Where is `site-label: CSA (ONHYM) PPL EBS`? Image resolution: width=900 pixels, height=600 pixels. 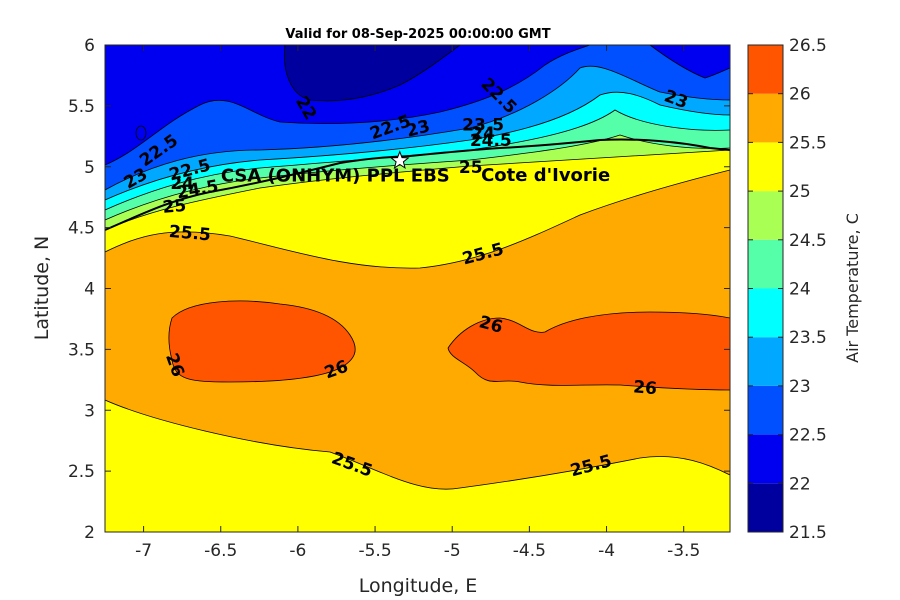
site-label: CSA (ONHYM) PPL EBS is located at coordinates (335, 176).